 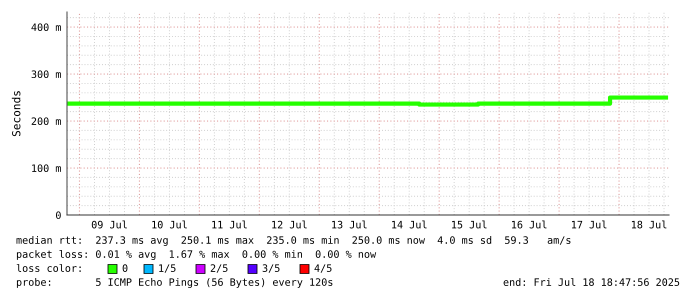 I want to click on y-tick-label: 0, so click(x=58, y=215).